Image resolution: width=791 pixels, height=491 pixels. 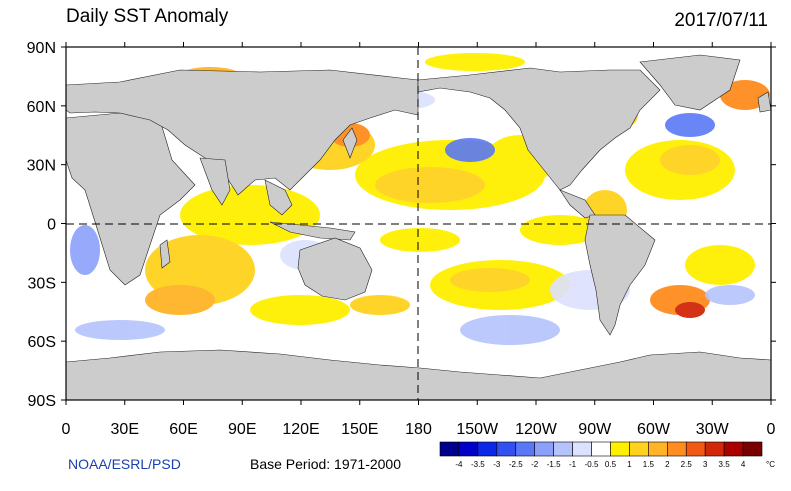 What do you see at coordinates (536, 429) in the screenshot?
I see `lon-label: 120W` at bounding box center [536, 429].